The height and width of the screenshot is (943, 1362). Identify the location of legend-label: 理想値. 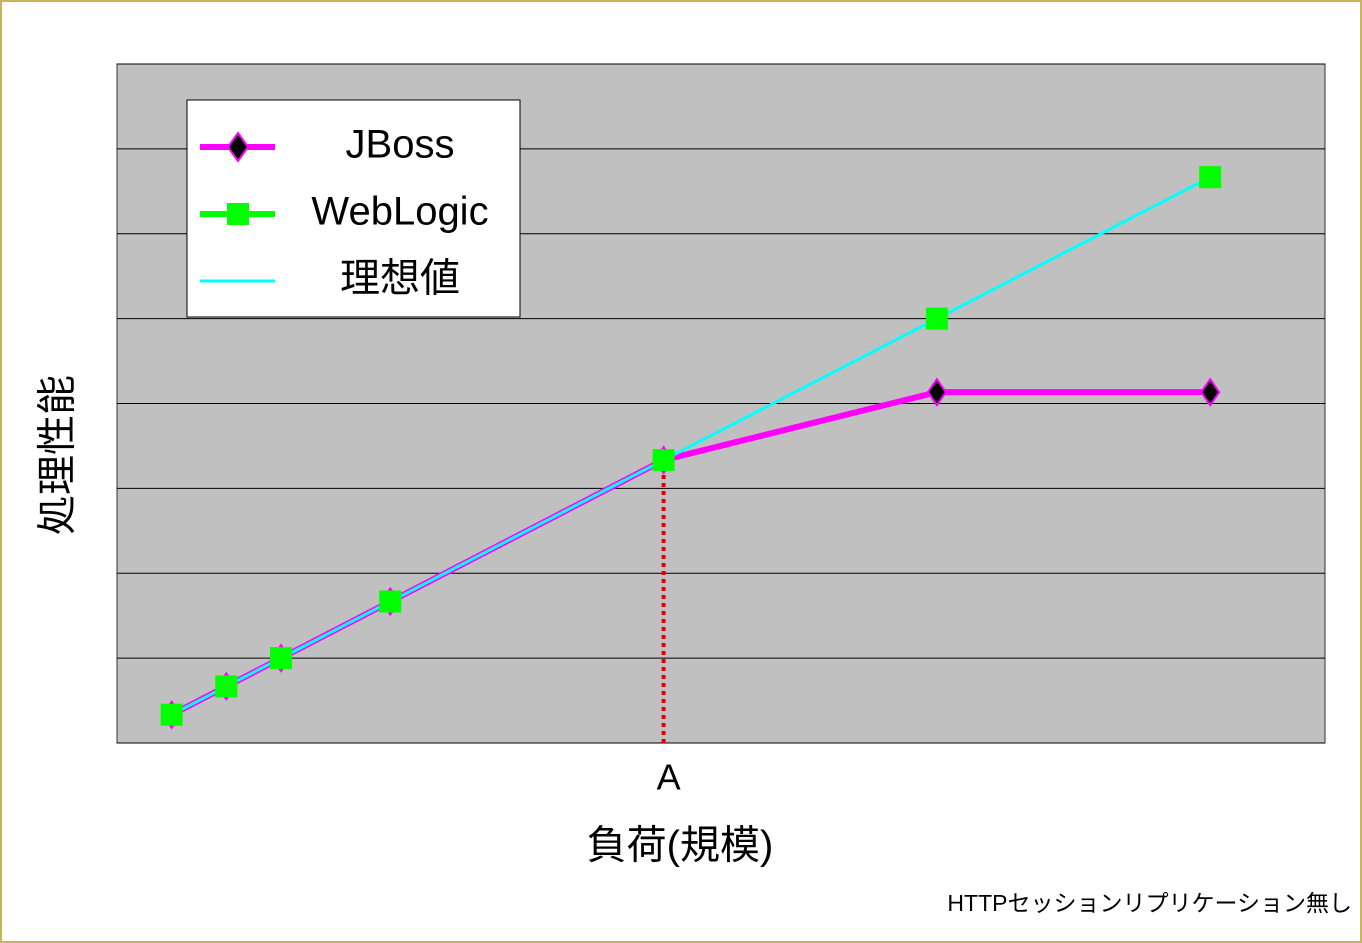
(400, 279).